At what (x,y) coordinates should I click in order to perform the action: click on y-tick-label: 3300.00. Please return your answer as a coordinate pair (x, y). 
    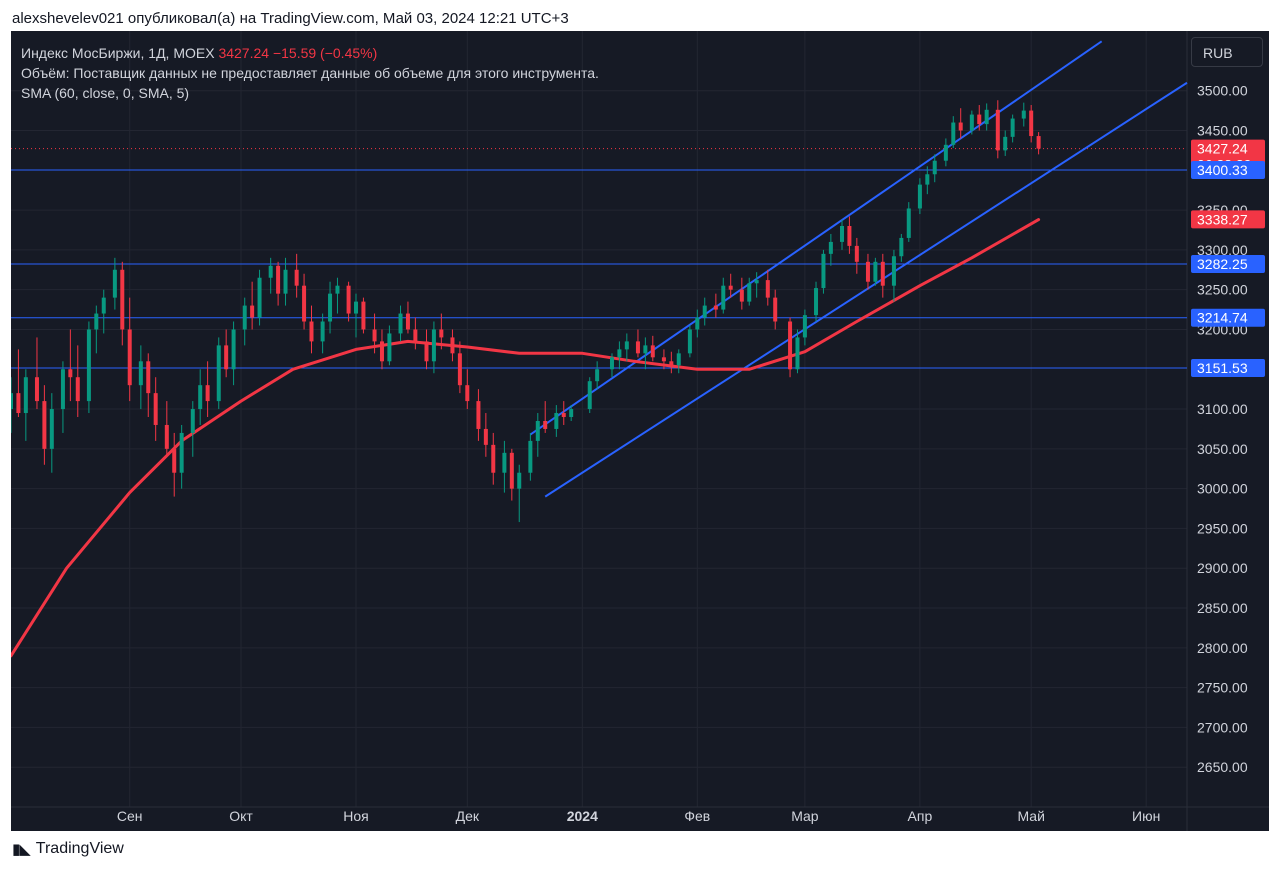
    Looking at the image, I should click on (1222, 250).